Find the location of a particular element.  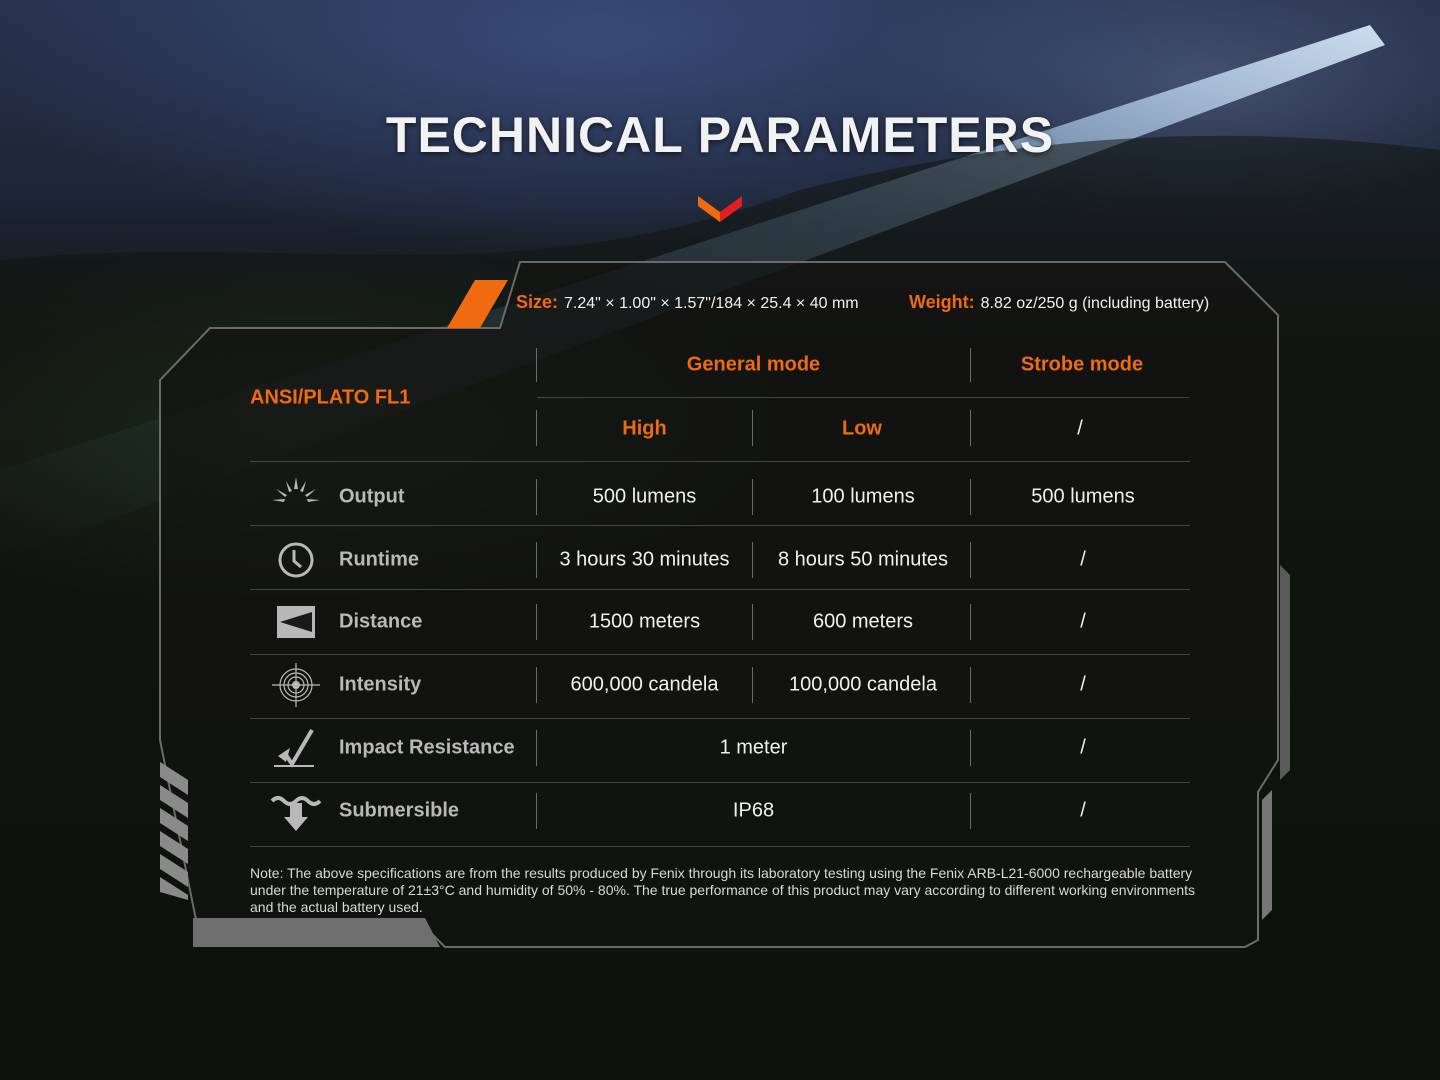

target-icon is located at coordinates (296, 685).